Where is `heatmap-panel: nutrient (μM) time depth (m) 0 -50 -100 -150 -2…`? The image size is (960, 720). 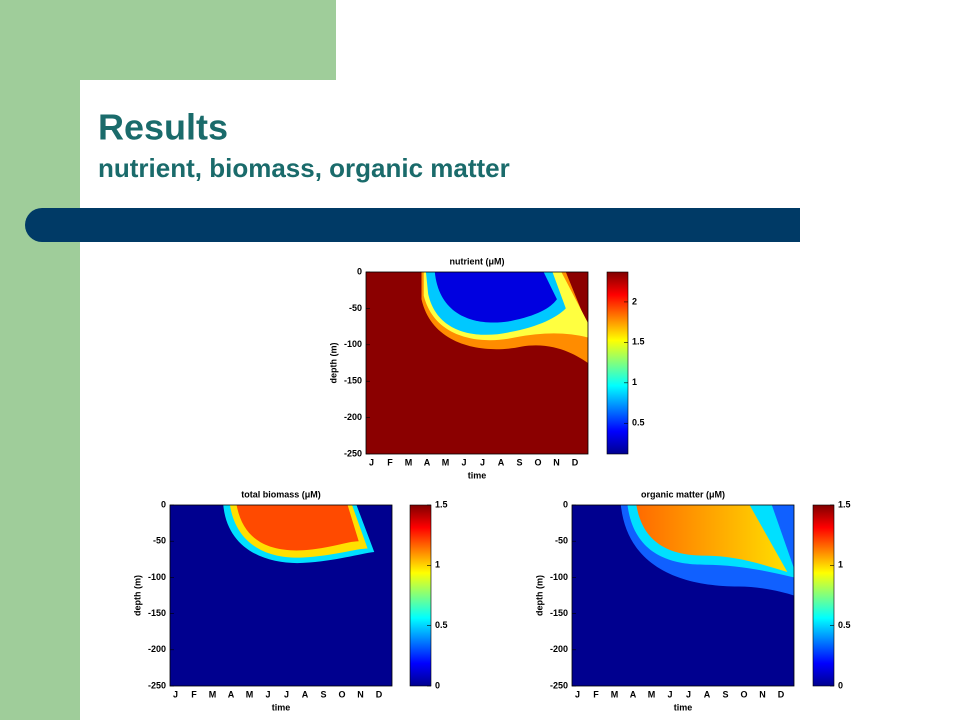
heatmap-panel: nutrient (μM) time depth (m) 0 -50 -100 -150 -2… is located at coordinates (486, 368).